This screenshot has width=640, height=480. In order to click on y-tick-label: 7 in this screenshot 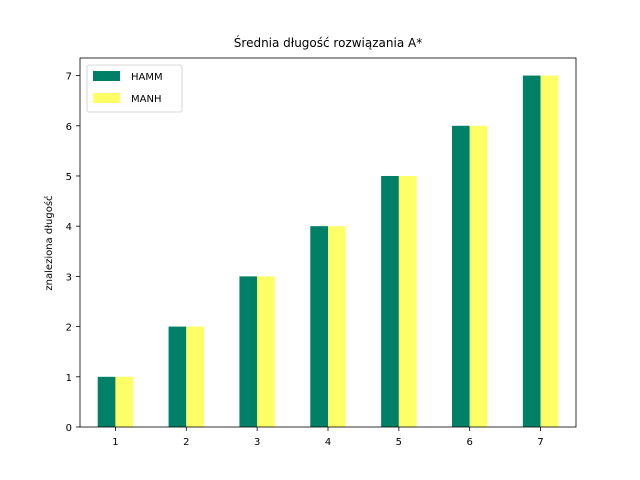, I will do `click(69, 77)`.